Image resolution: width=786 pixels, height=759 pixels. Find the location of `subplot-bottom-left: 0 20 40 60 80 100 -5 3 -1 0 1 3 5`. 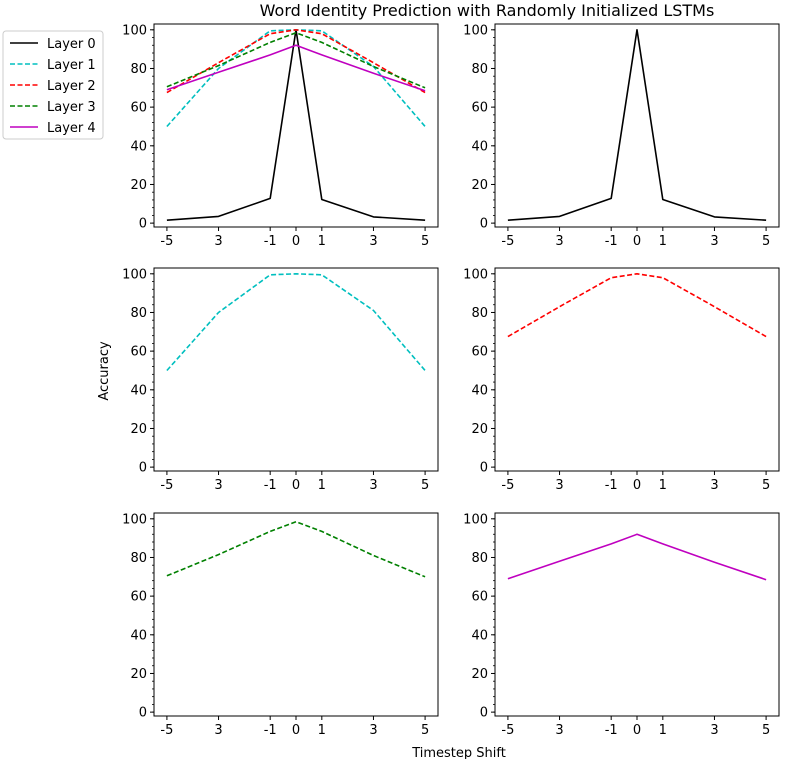

subplot-bottom-left: 0 20 40 60 80 100 -5 3 -1 0 1 3 5 is located at coordinates (280, 625).